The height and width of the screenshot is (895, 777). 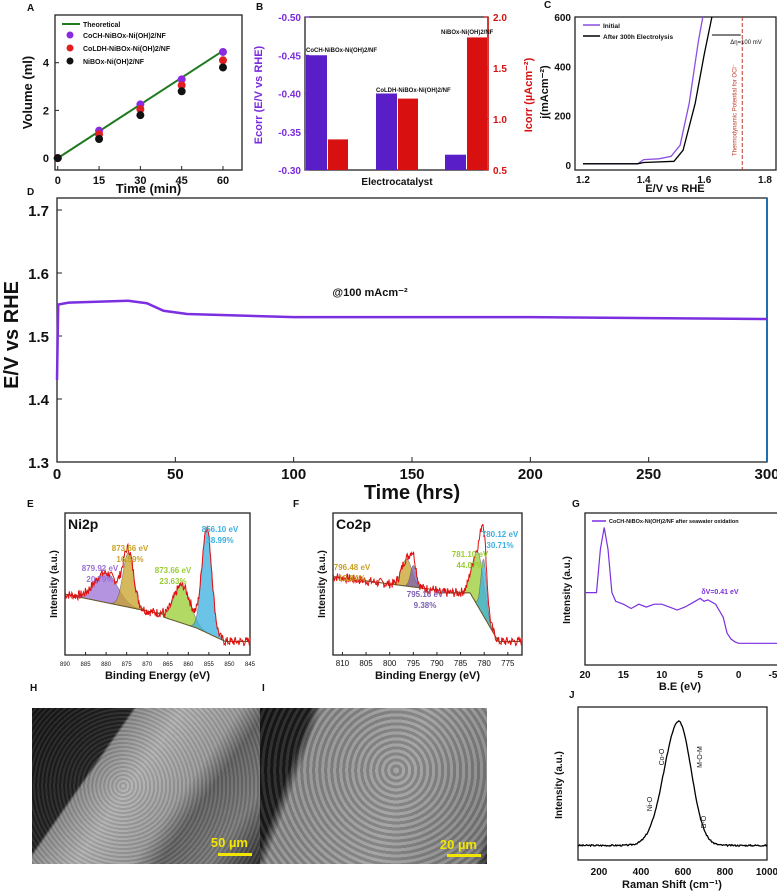 I want to click on legend-marker, so click(x=70, y=61).